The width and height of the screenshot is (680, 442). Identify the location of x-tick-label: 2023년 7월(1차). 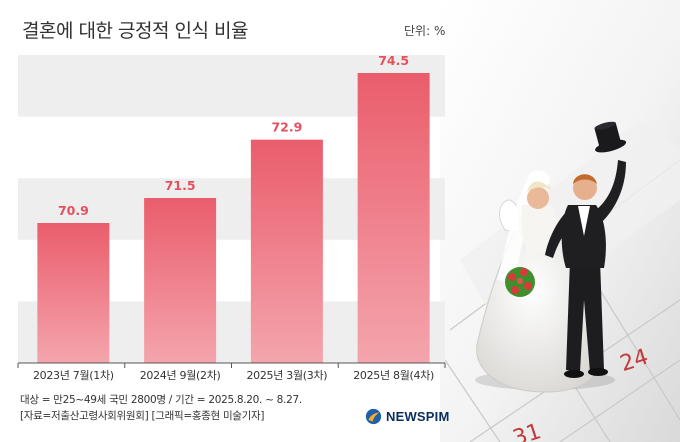
(73, 375).